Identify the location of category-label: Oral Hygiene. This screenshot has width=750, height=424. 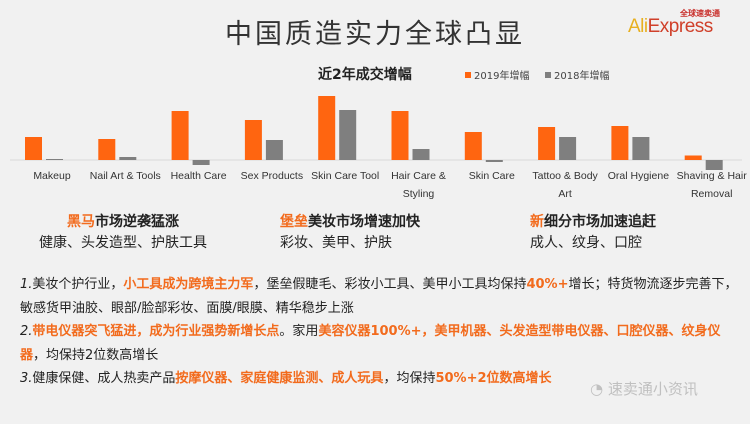
(638, 176).